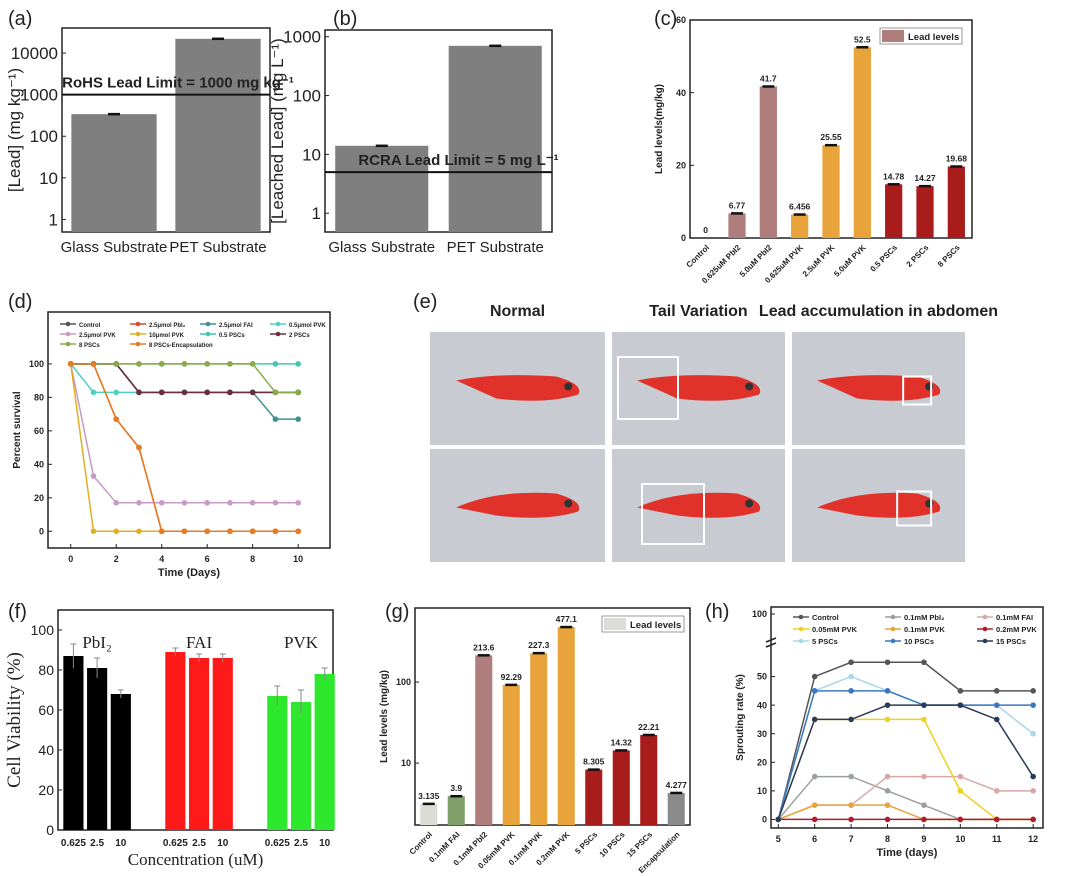 This screenshot has width=1080, height=876. Describe the element at coordinates (957, 158) in the screenshot. I see `data-label: 19.68` at that location.